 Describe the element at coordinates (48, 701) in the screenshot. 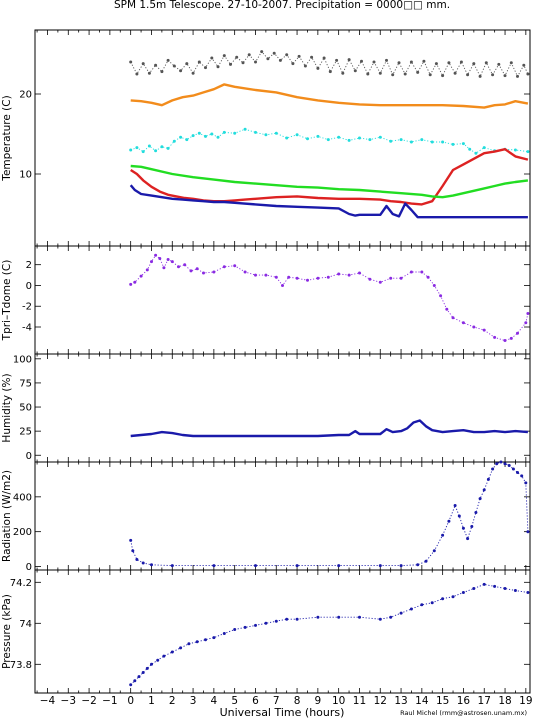

I see `x-tick-label-0: −4` at that location.